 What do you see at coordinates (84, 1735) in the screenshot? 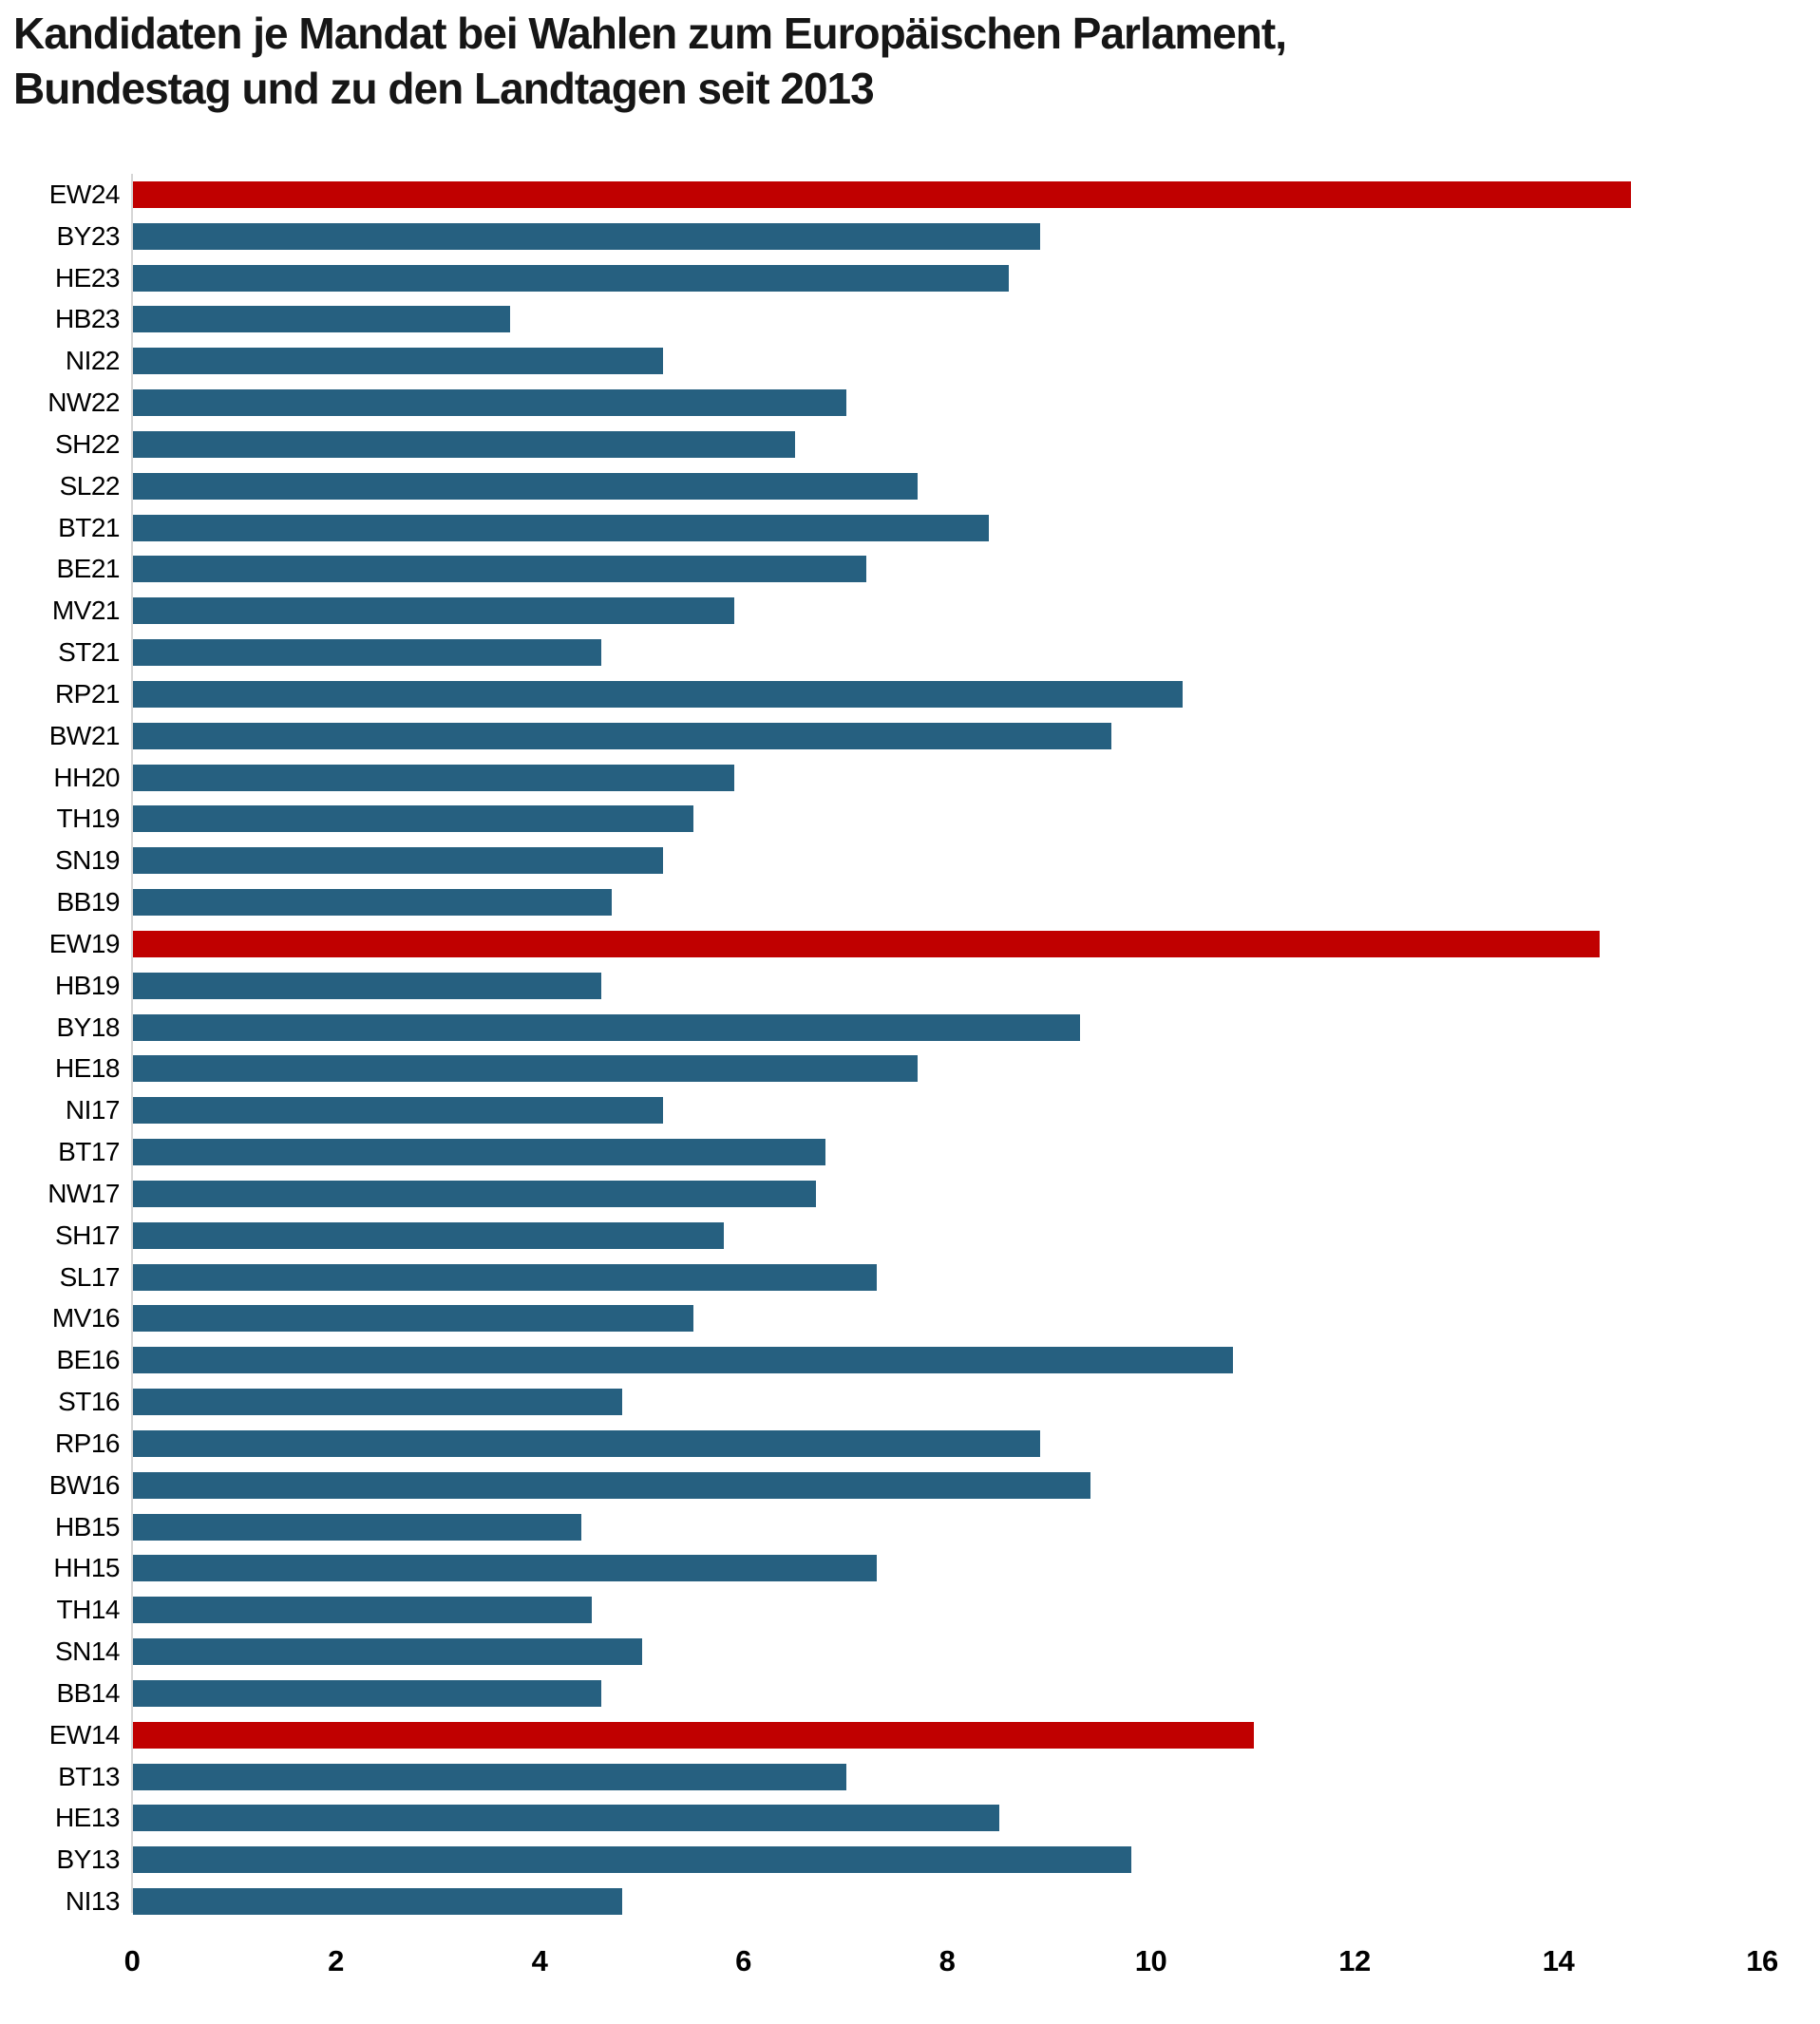
I see `category-label: EW14` at bounding box center [84, 1735].